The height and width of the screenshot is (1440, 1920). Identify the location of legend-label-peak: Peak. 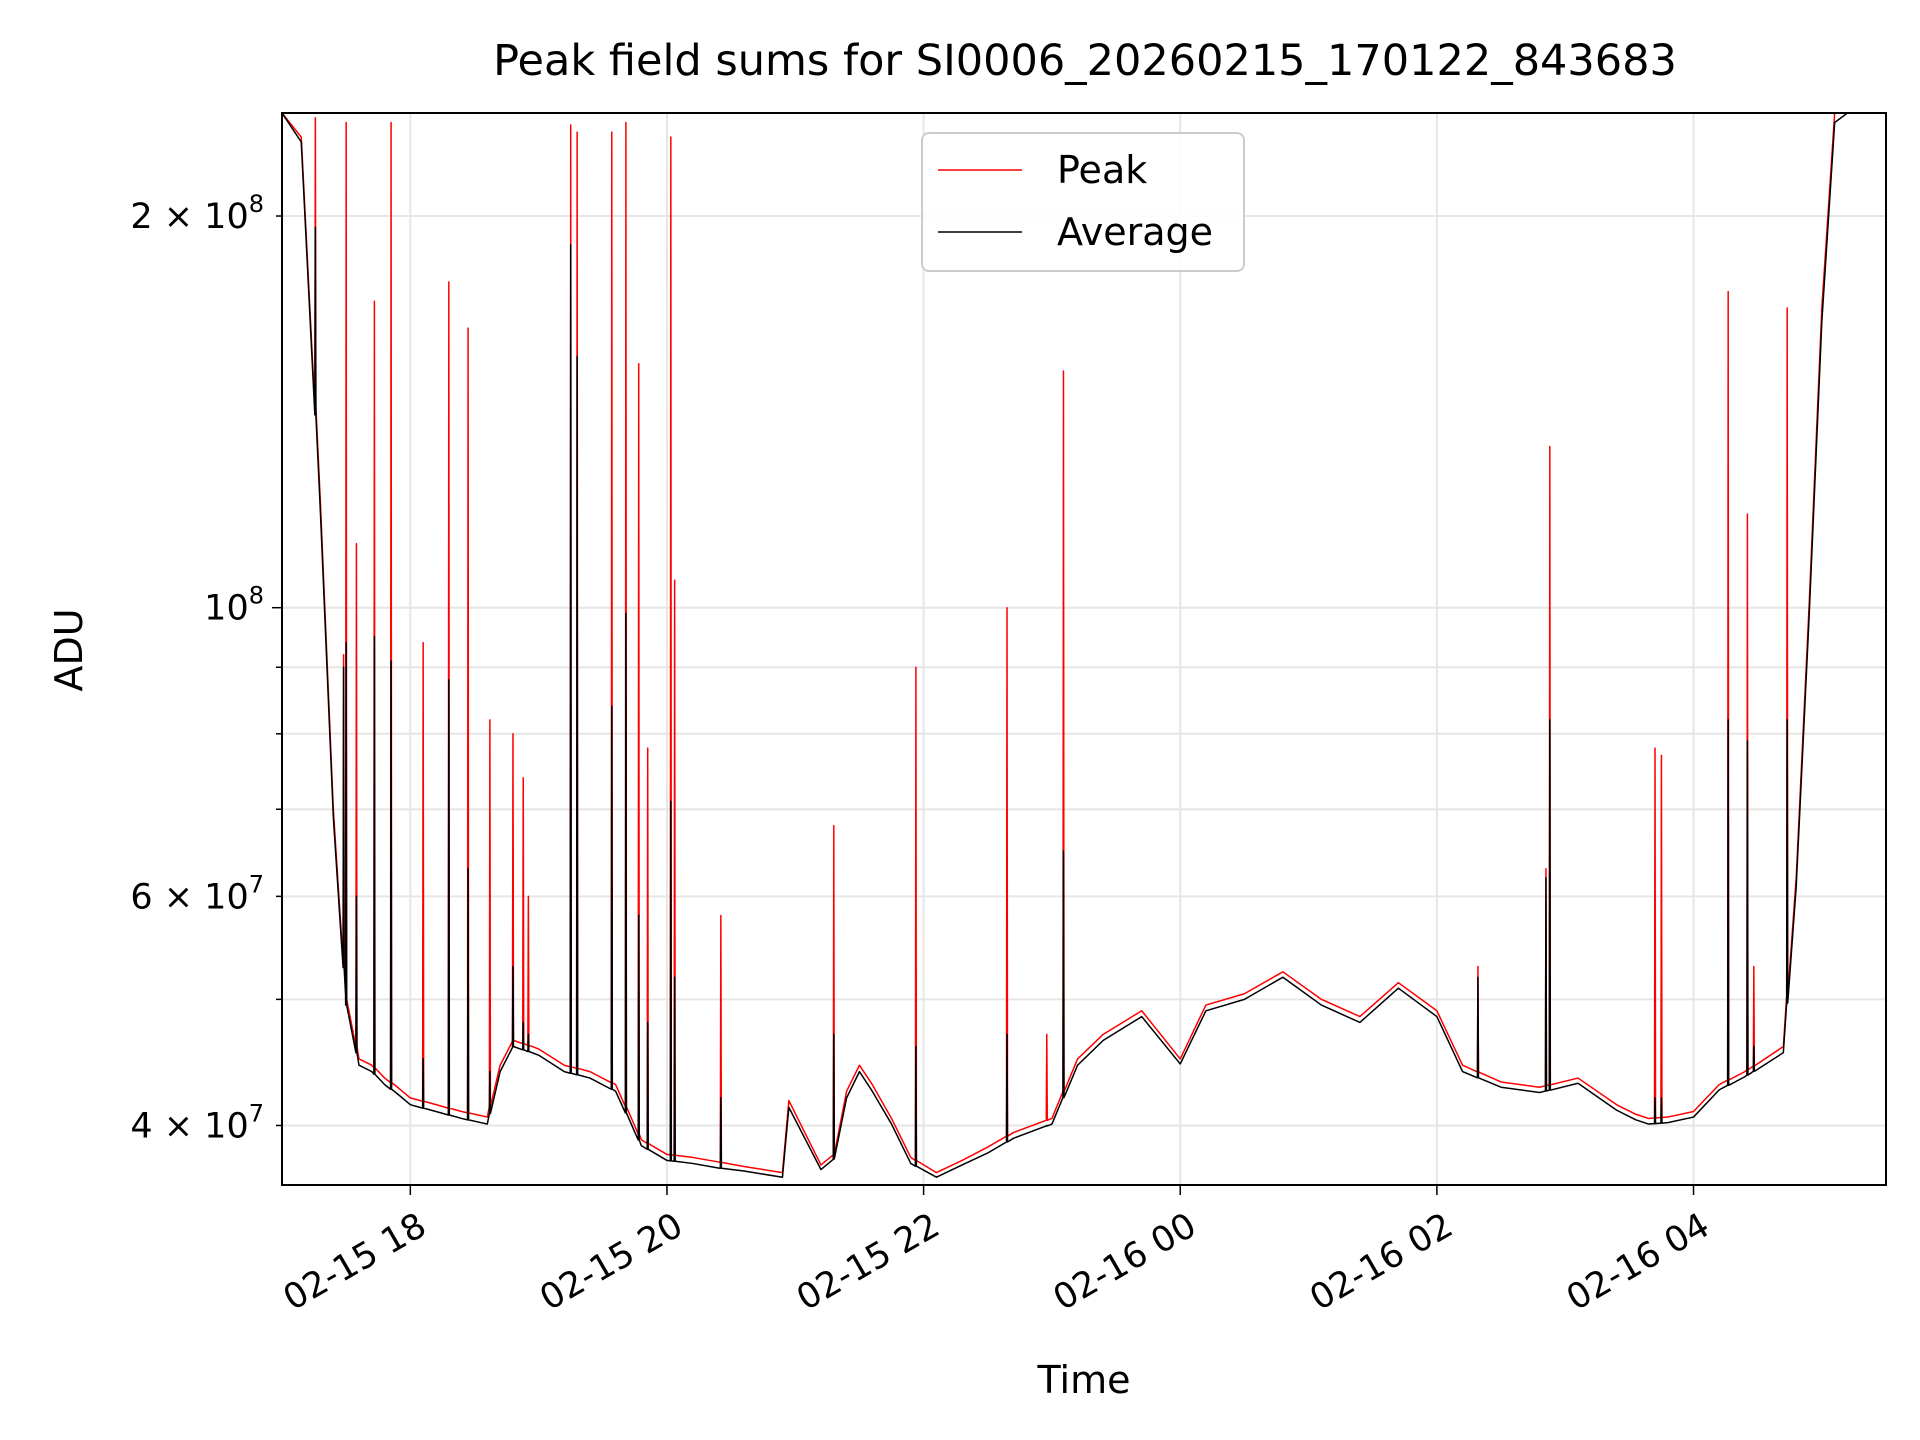
(1102, 170).